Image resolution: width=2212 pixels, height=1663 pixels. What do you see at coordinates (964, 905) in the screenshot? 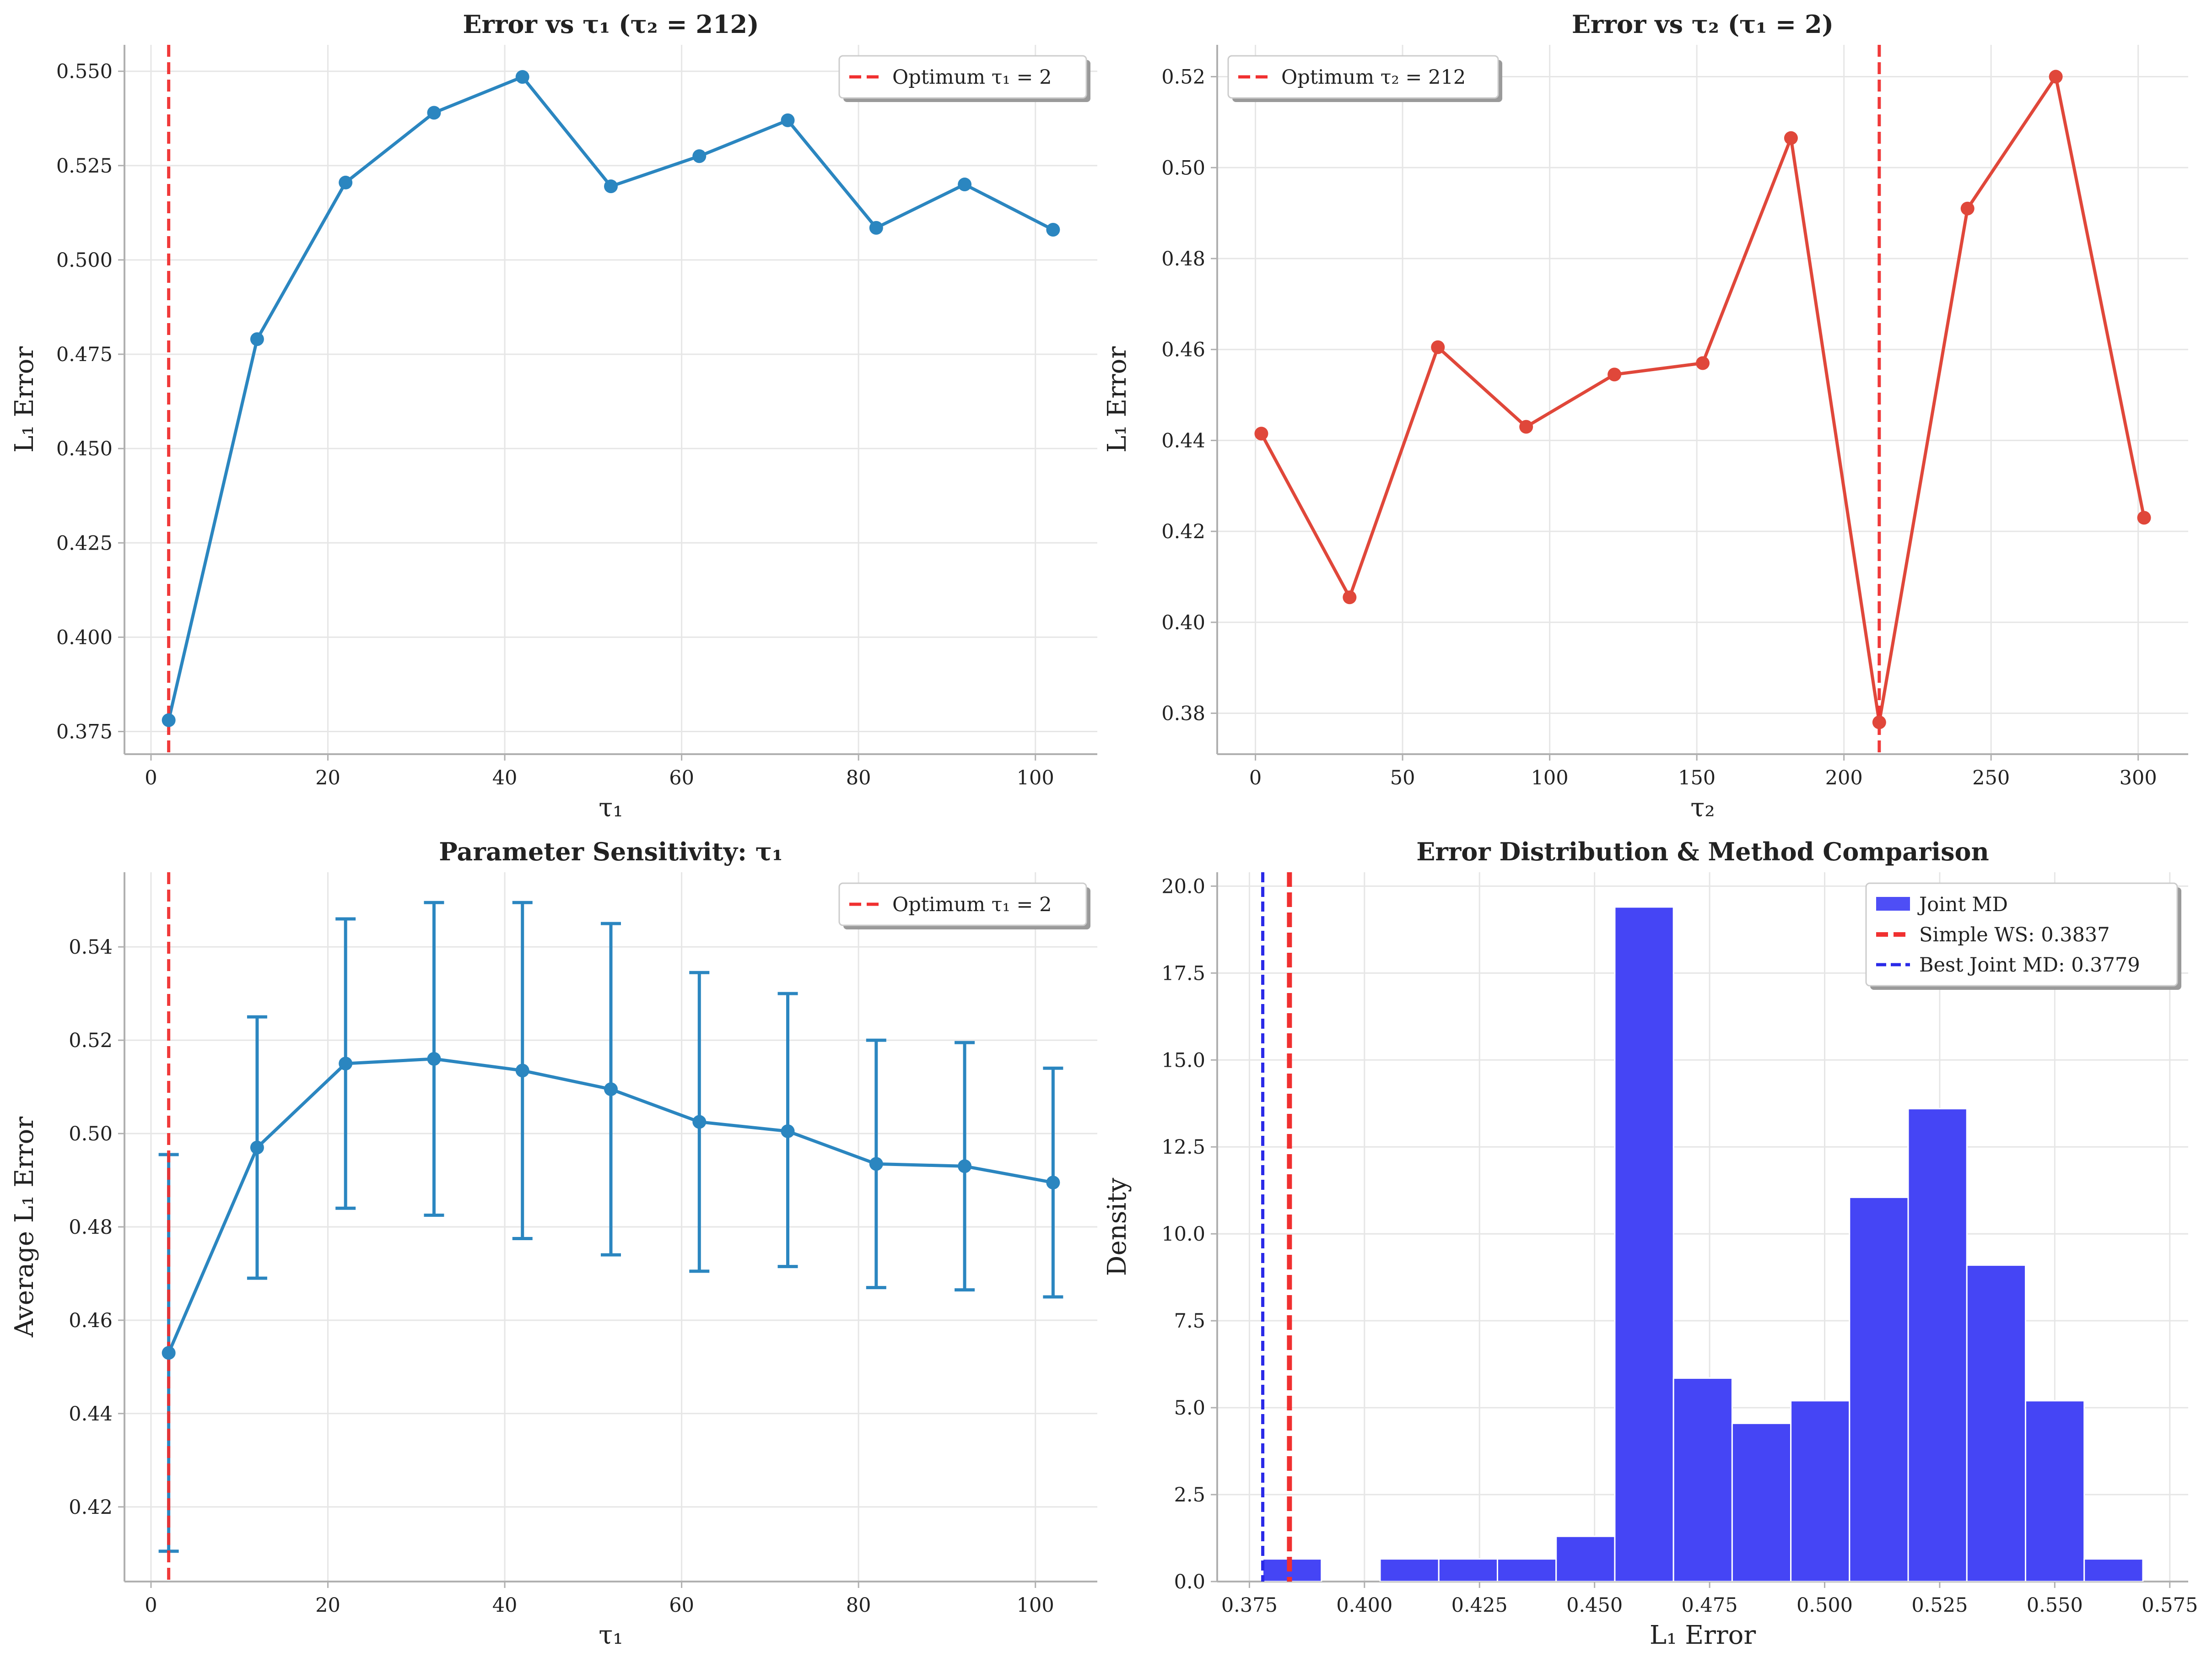
I see `legend: Optimum τ₁ = 2` at bounding box center [964, 905].